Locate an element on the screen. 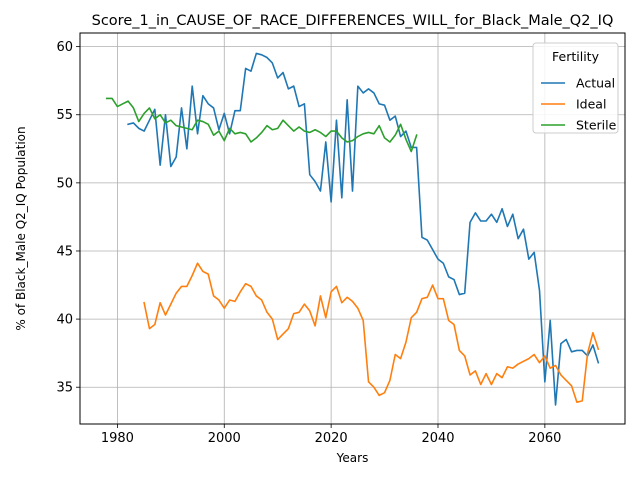 The width and height of the screenshot is (640, 484). x-axis-label: Years is located at coordinates (352, 458).